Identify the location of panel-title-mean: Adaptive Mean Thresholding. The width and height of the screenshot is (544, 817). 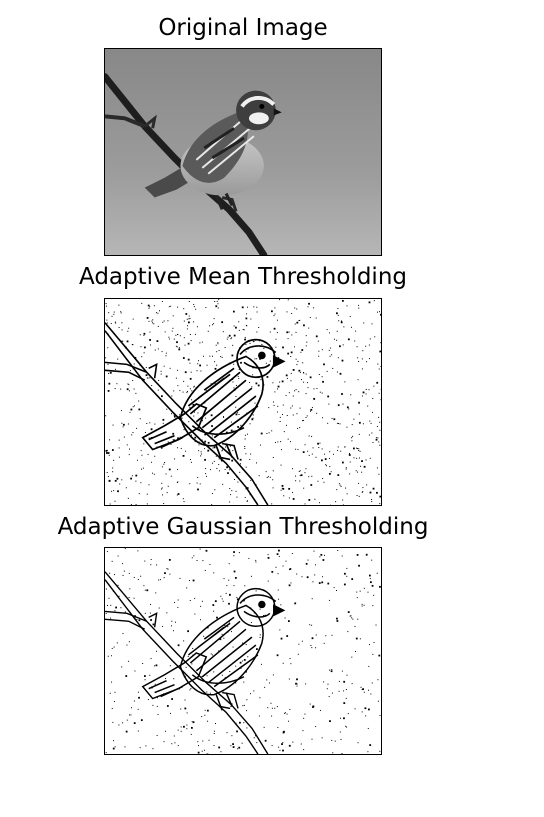
(243, 277).